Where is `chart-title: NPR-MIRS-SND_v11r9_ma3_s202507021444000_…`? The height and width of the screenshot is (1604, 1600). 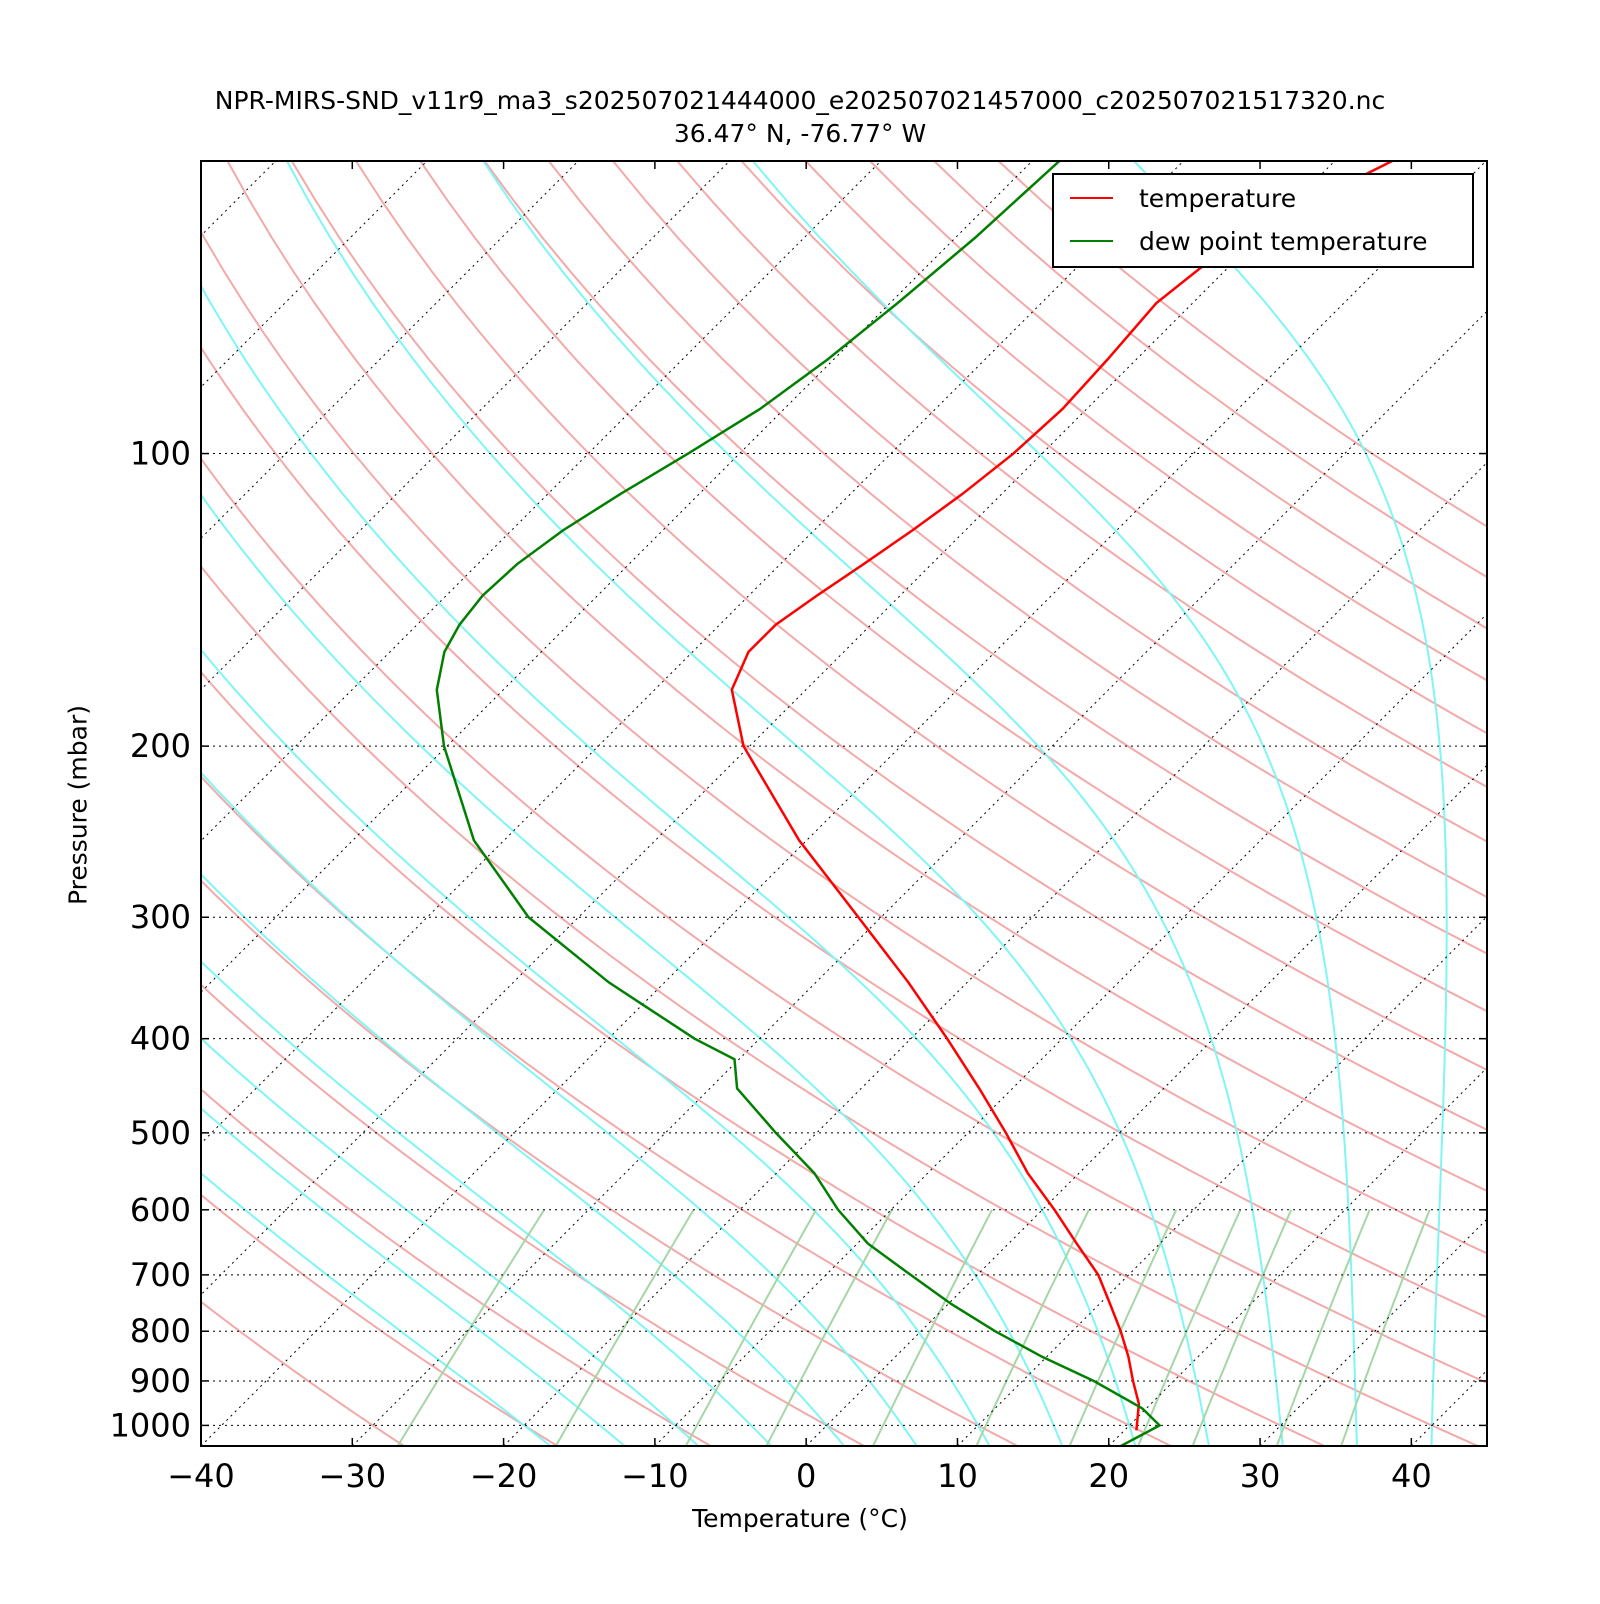 chart-title: NPR-MIRS-SND_v11r9_ma3_s202507021444000_… is located at coordinates (800, 100).